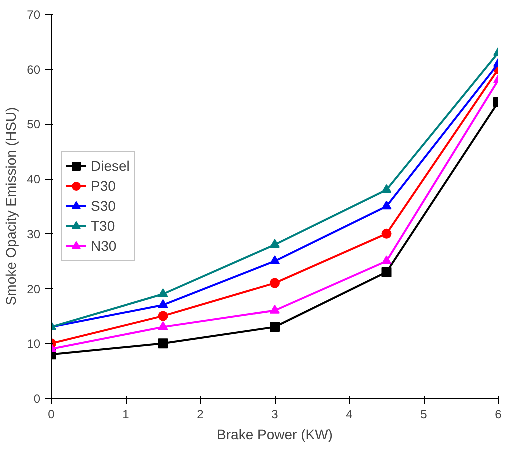  Describe the element at coordinates (275, 434) in the screenshot. I see `x-axis-title: Brake Power (KW)` at that location.